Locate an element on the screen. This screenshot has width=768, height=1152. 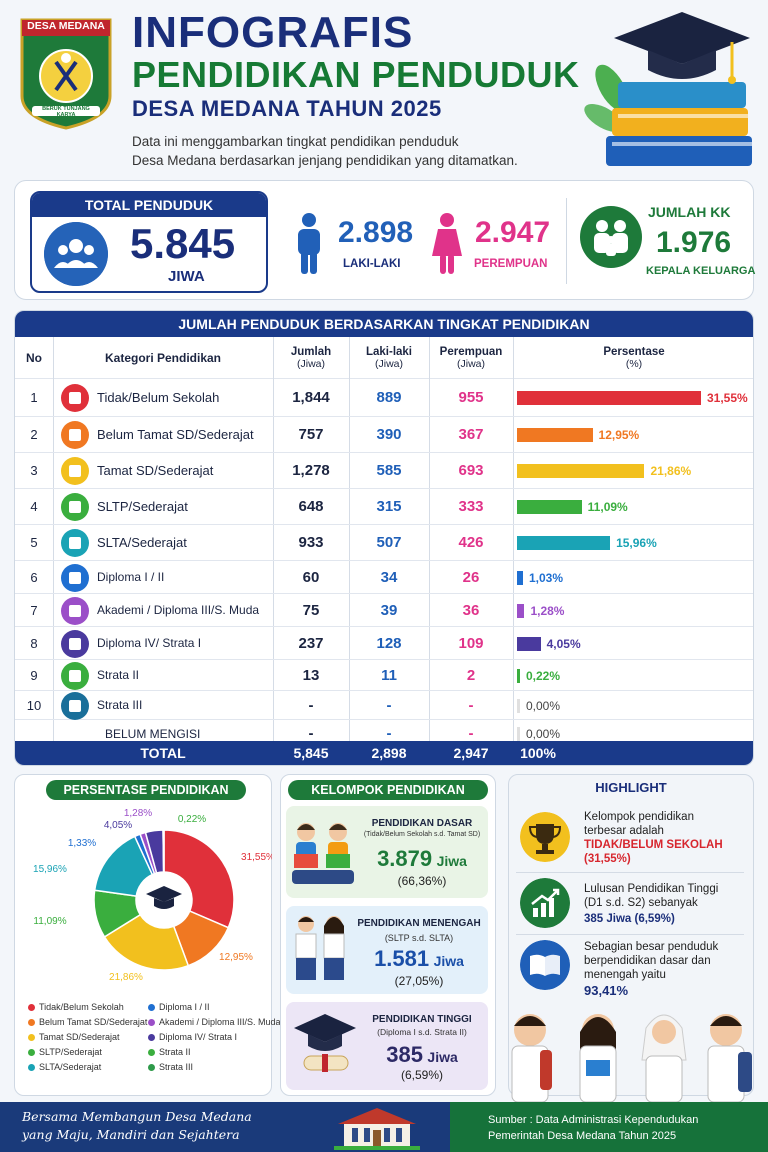
kelompok-tinggi-name: PENDIDIKAN TINGGI is located at coordinates (422, 1019).